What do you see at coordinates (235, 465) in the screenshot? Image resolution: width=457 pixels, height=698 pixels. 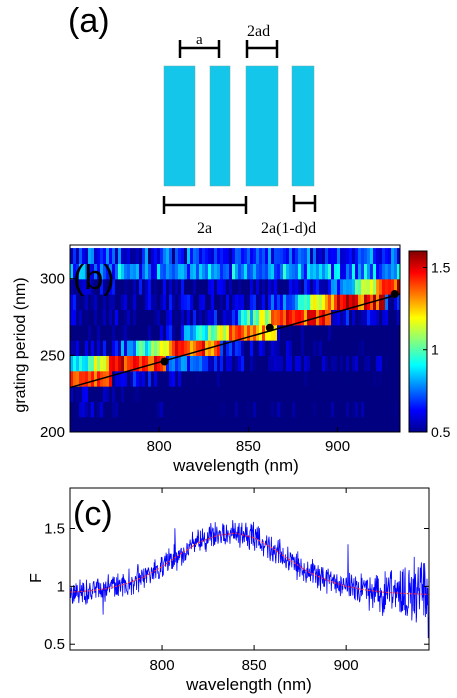 I see `heatmap-xlabel: wavelength (nm)` at bounding box center [235, 465].